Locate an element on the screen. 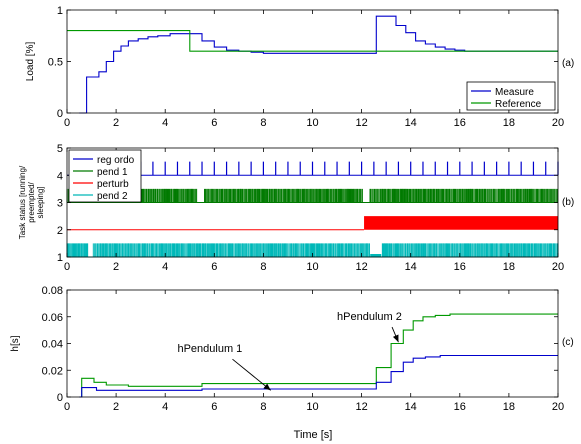 The height and width of the screenshot is (444, 581). y-tick-label: 0.04 is located at coordinates (52, 345).